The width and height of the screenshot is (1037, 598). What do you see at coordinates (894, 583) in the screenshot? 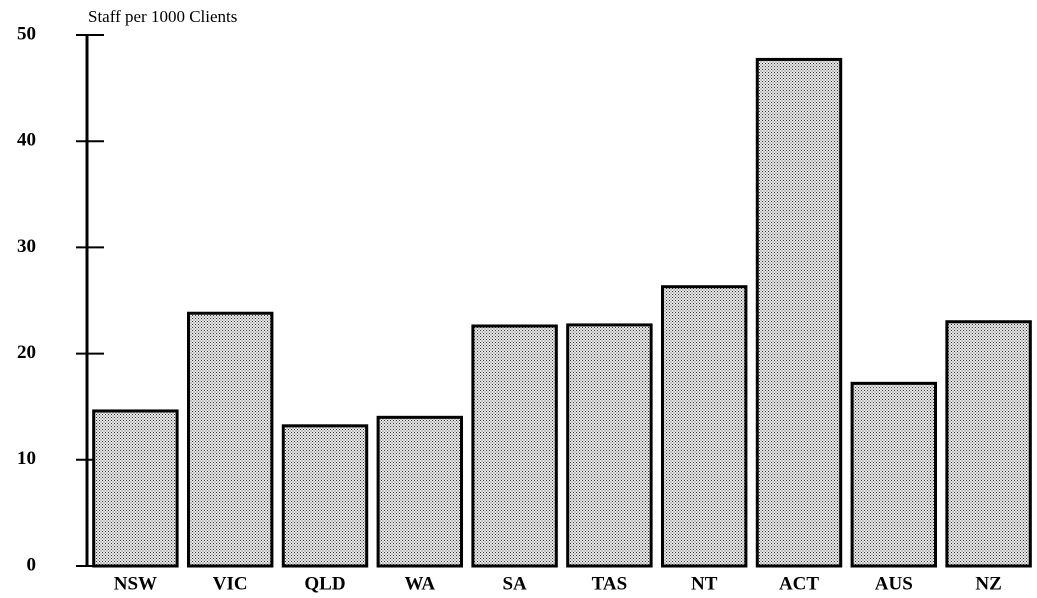
I see `x-tick-label: AUS` at bounding box center [894, 583].